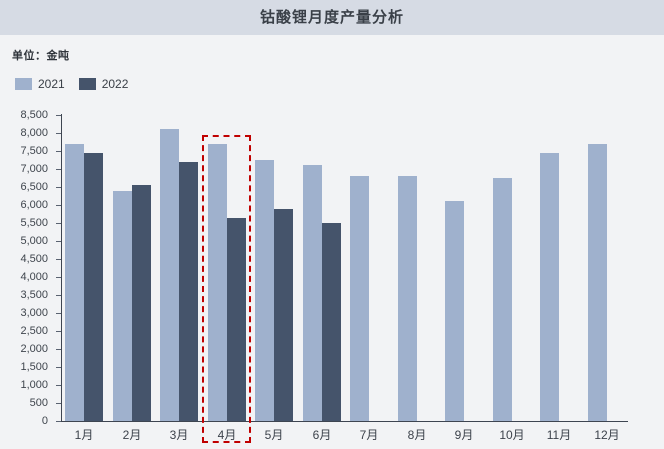 The width and height of the screenshot is (664, 449). What do you see at coordinates (369, 435) in the screenshot?
I see `x-axis-tick-label: 7月` at bounding box center [369, 435].